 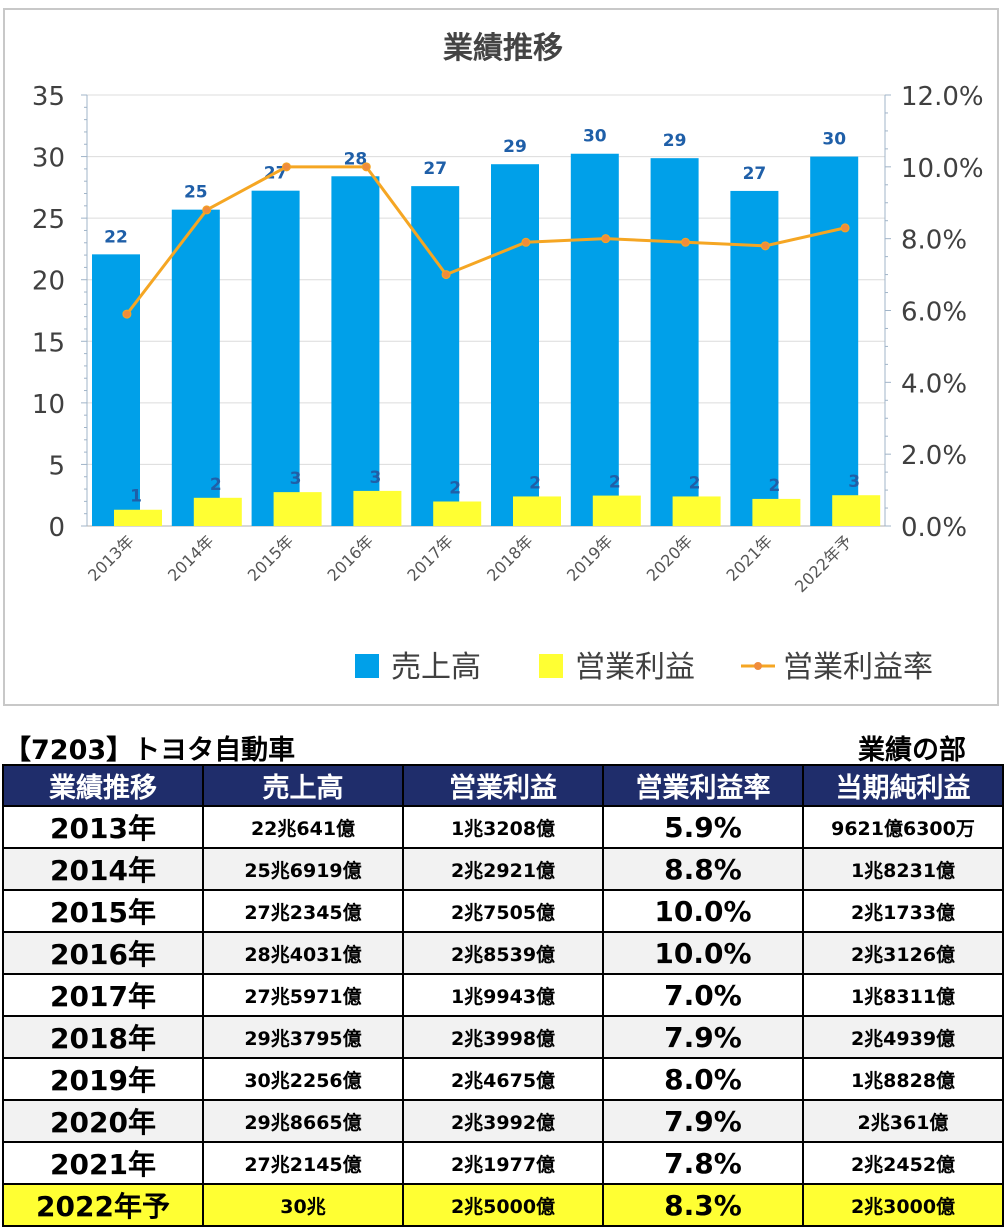 I want to click on left-tick-label: 20, so click(x=48, y=282).